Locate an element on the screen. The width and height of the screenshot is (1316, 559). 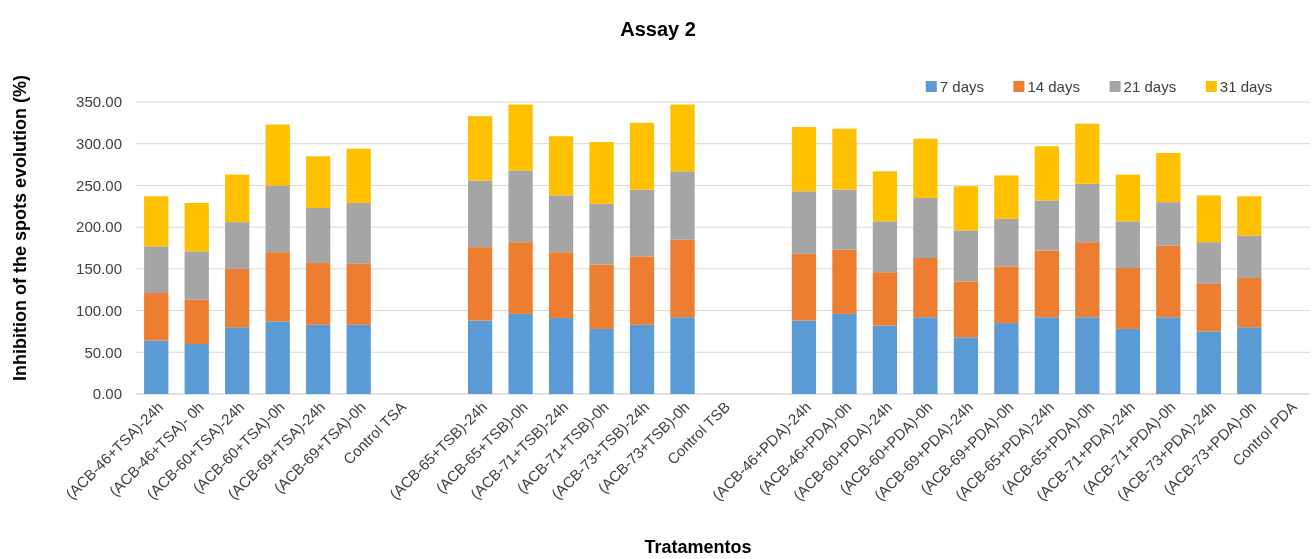
y-tick-label: 100.00 is located at coordinates (99, 310).